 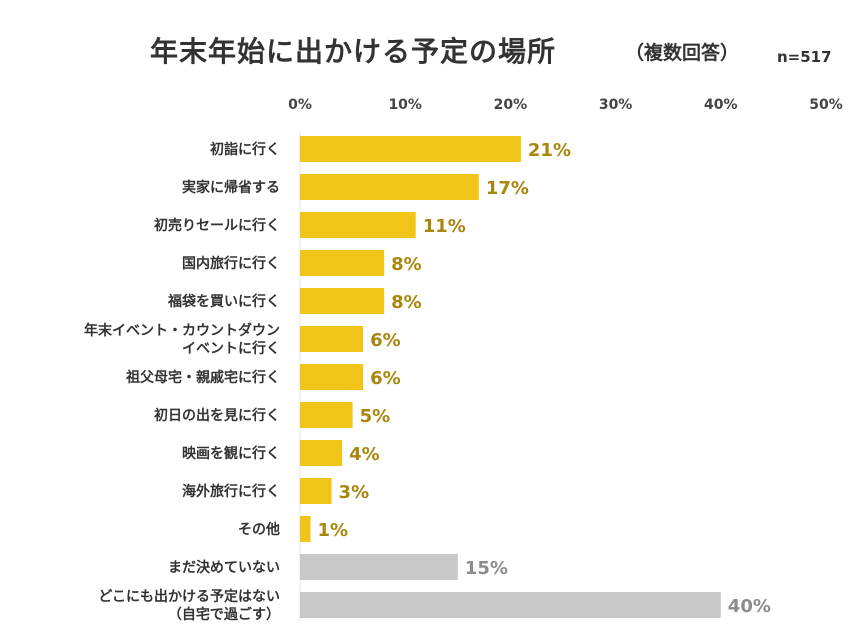 What do you see at coordinates (259, 529) in the screenshot?
I see `category-label: その他` at bounding box center [259, 529].